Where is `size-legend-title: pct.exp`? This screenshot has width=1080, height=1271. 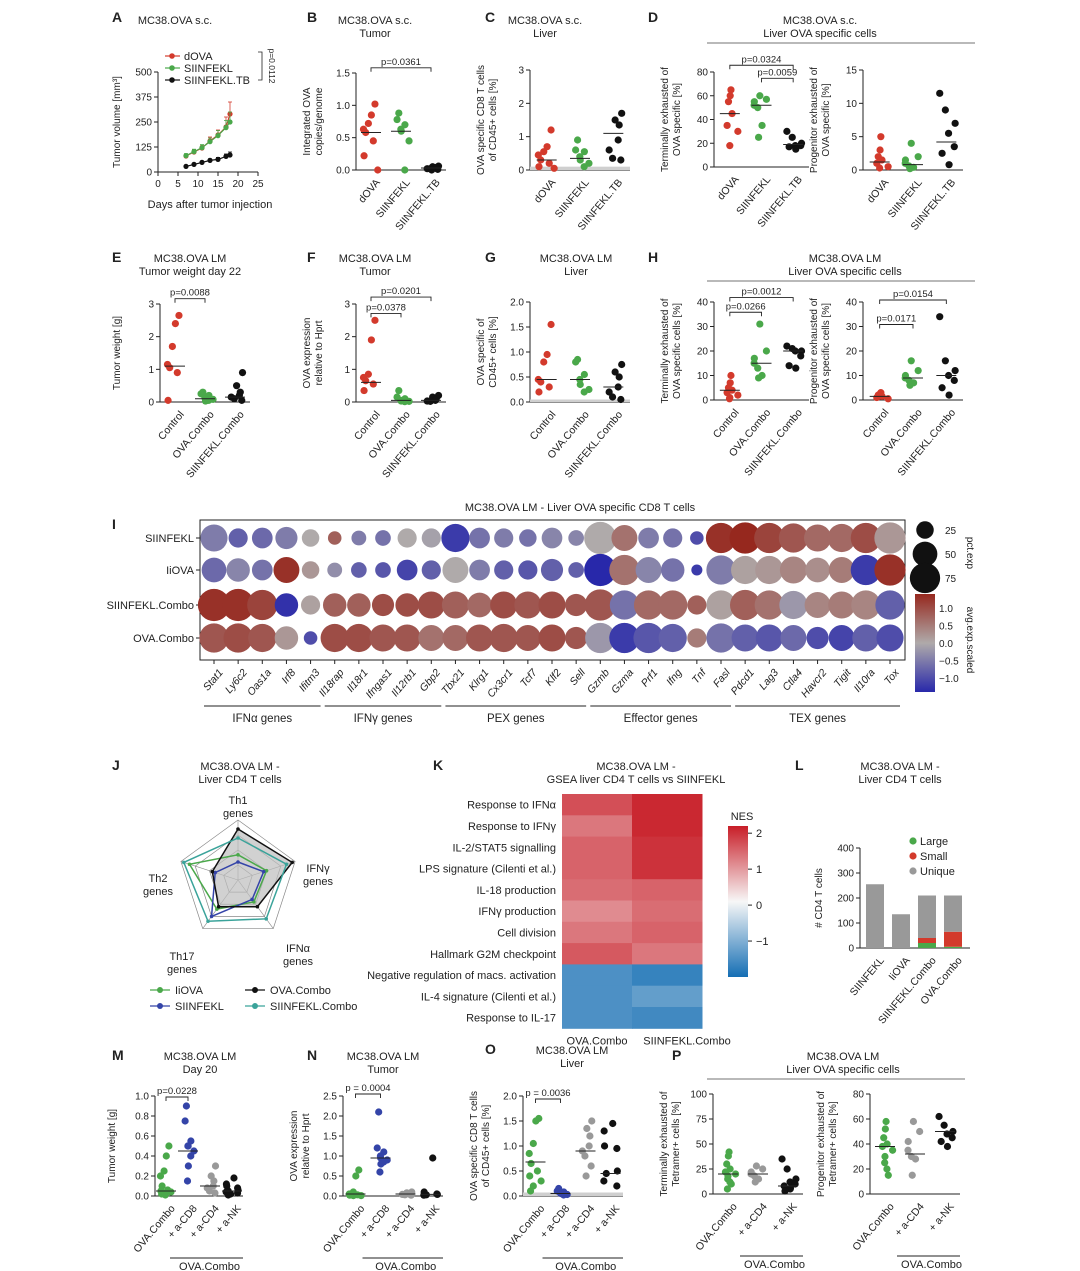
size-legend-title: pct.exp is located at coordinates (969, 553).